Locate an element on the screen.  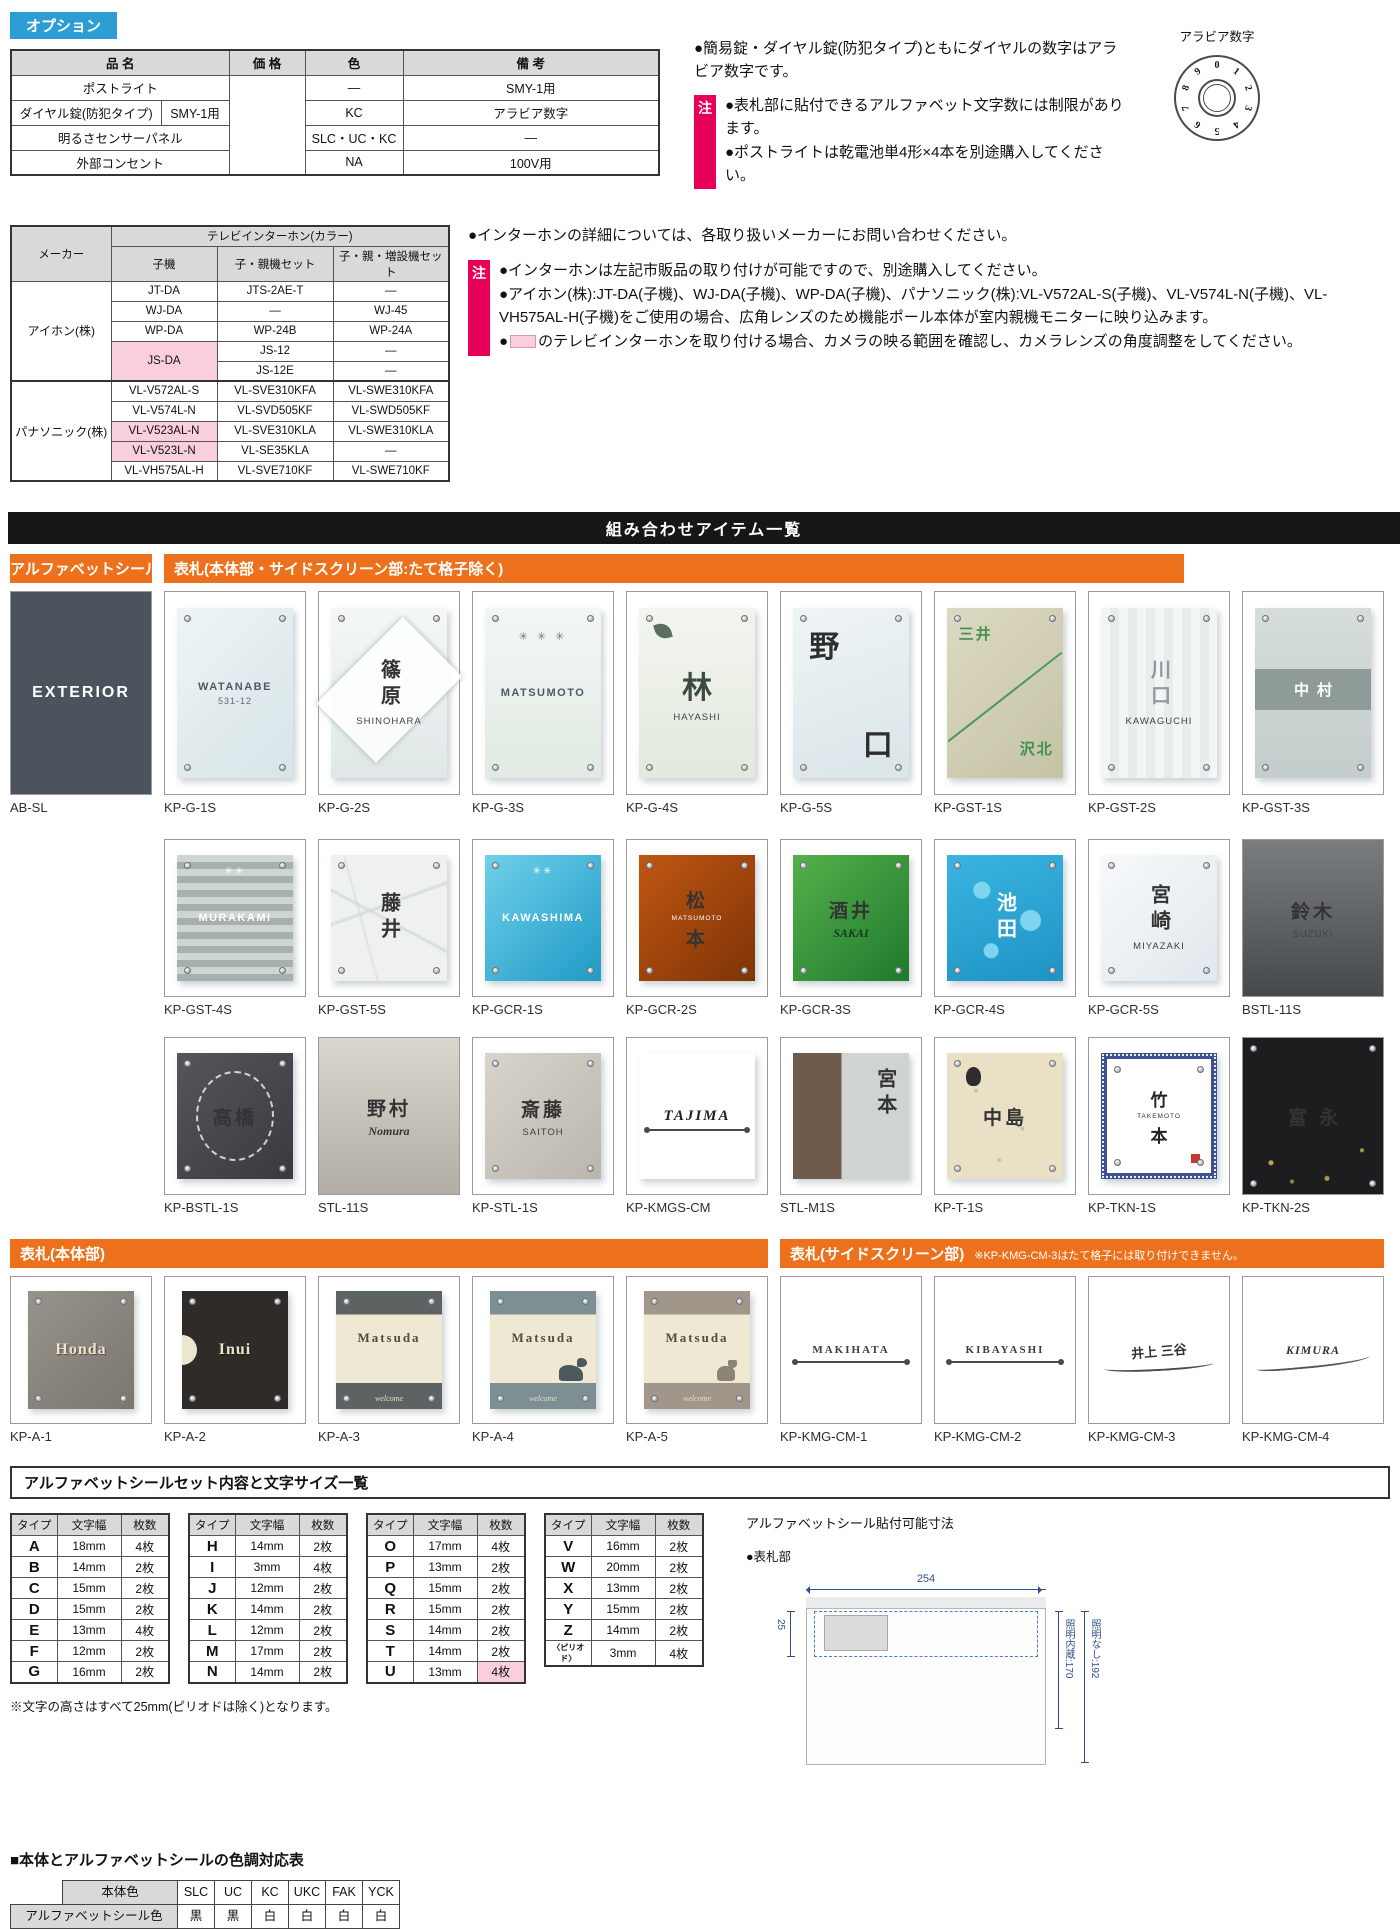
nameplate-text-group: WATANABE 531-12 is located at coordinates (235, 693).